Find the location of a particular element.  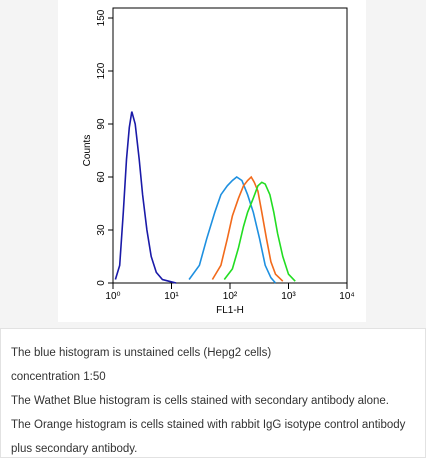

x-tick-label: 10³ is located at coordinates (288, 296).